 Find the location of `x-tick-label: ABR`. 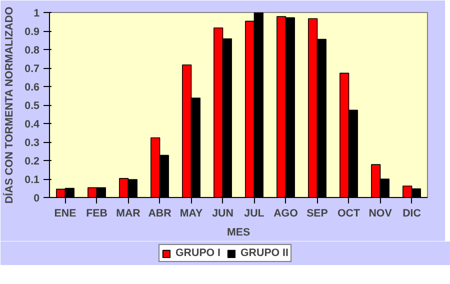

x-tick-label: ABR is located at coordinates (160, 214).